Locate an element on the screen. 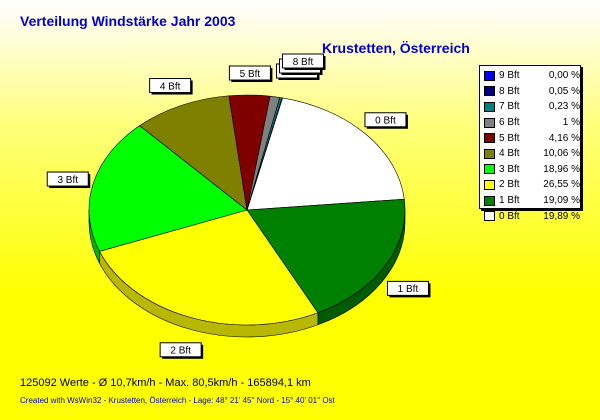  slice-label-8-bft: 8 Bft is located at coordinates (304, 61).